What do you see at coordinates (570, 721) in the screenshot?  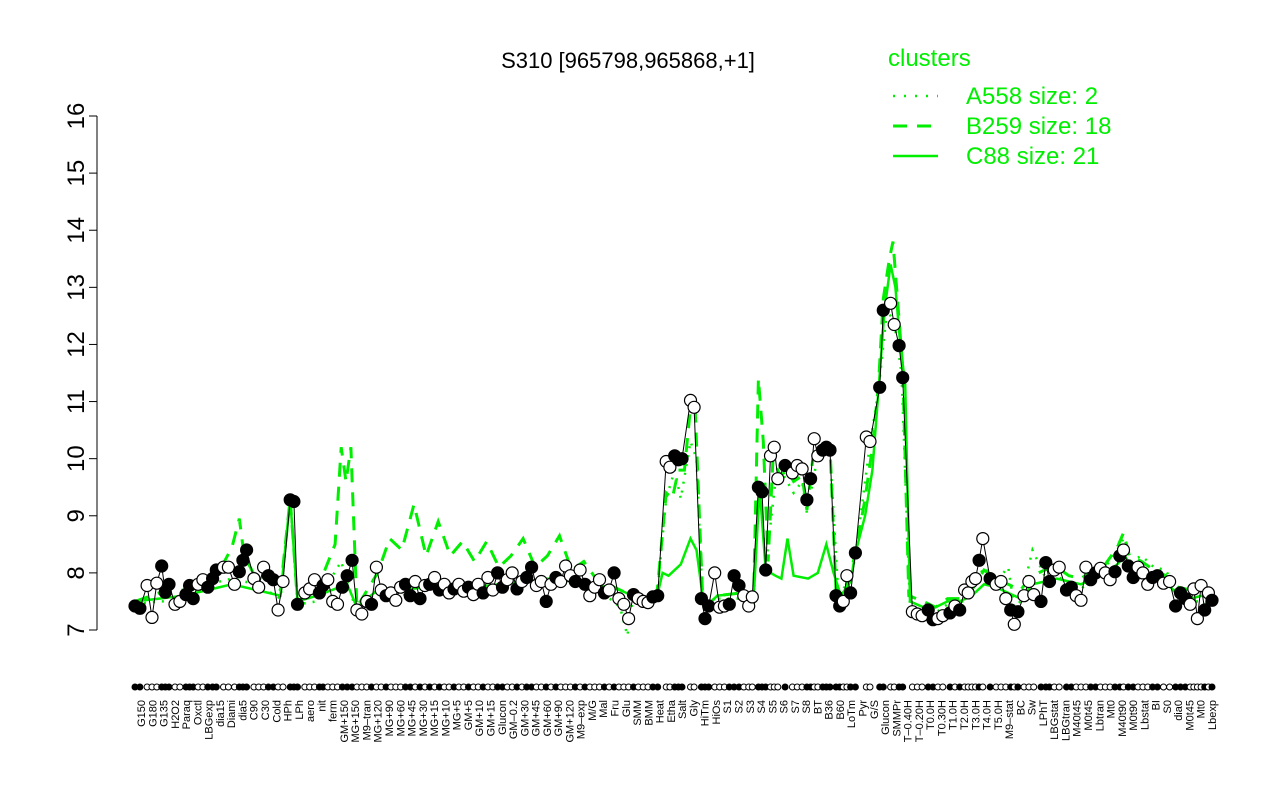 I see `x-tick-label: GM+120` at bounding box center [570, 721].